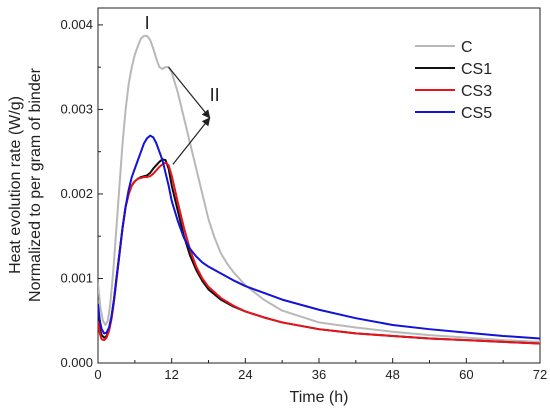 The width and height of the screenshot is (550, 415). What do you see at coordinates (76, 108) in the screenshot?
I see `y-tick-label: 0.003` at bounding box center [76, 108].